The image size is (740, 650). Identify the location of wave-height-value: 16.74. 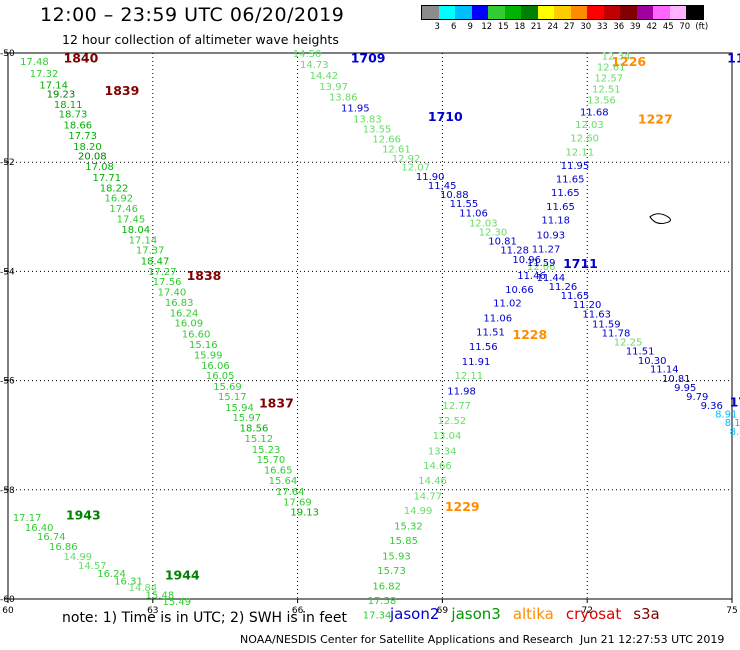
(51, 537).